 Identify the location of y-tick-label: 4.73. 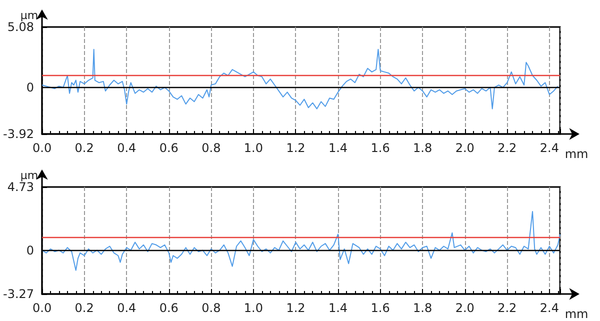
(20, 187).